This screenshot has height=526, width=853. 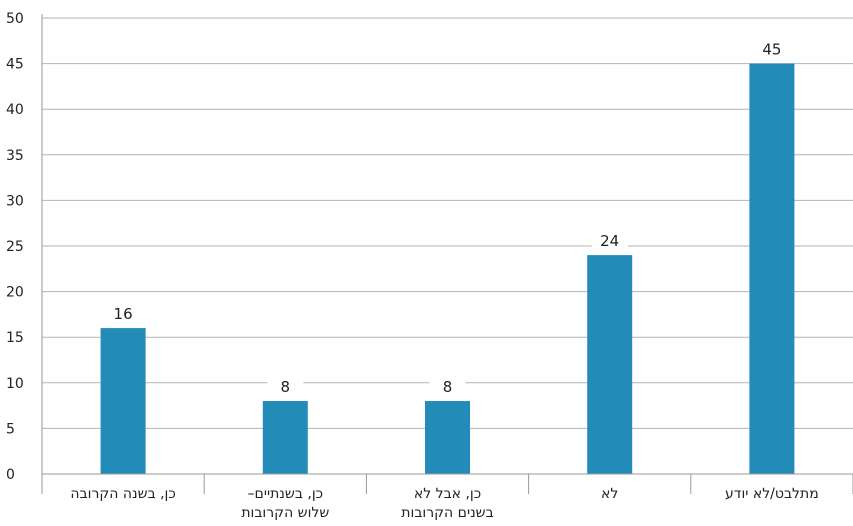 I want to click on y-tick-label: 35, so click(x=15, y=156).